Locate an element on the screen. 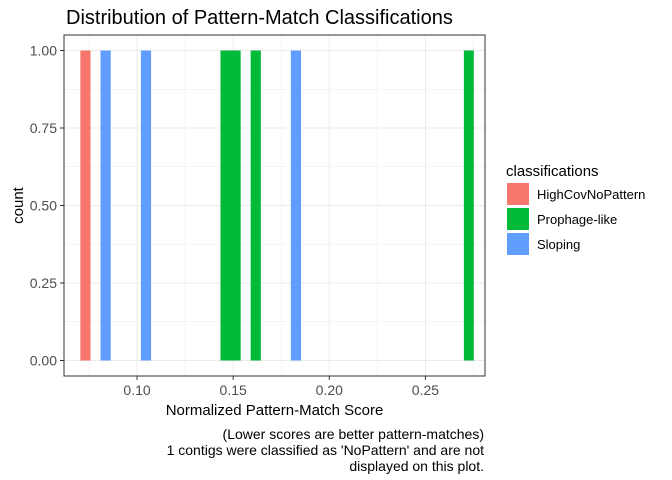 Image resolution: width=672 pixels, height=480 pixels. x-tick-label: 0.10 is located at coordinates (136, 390).